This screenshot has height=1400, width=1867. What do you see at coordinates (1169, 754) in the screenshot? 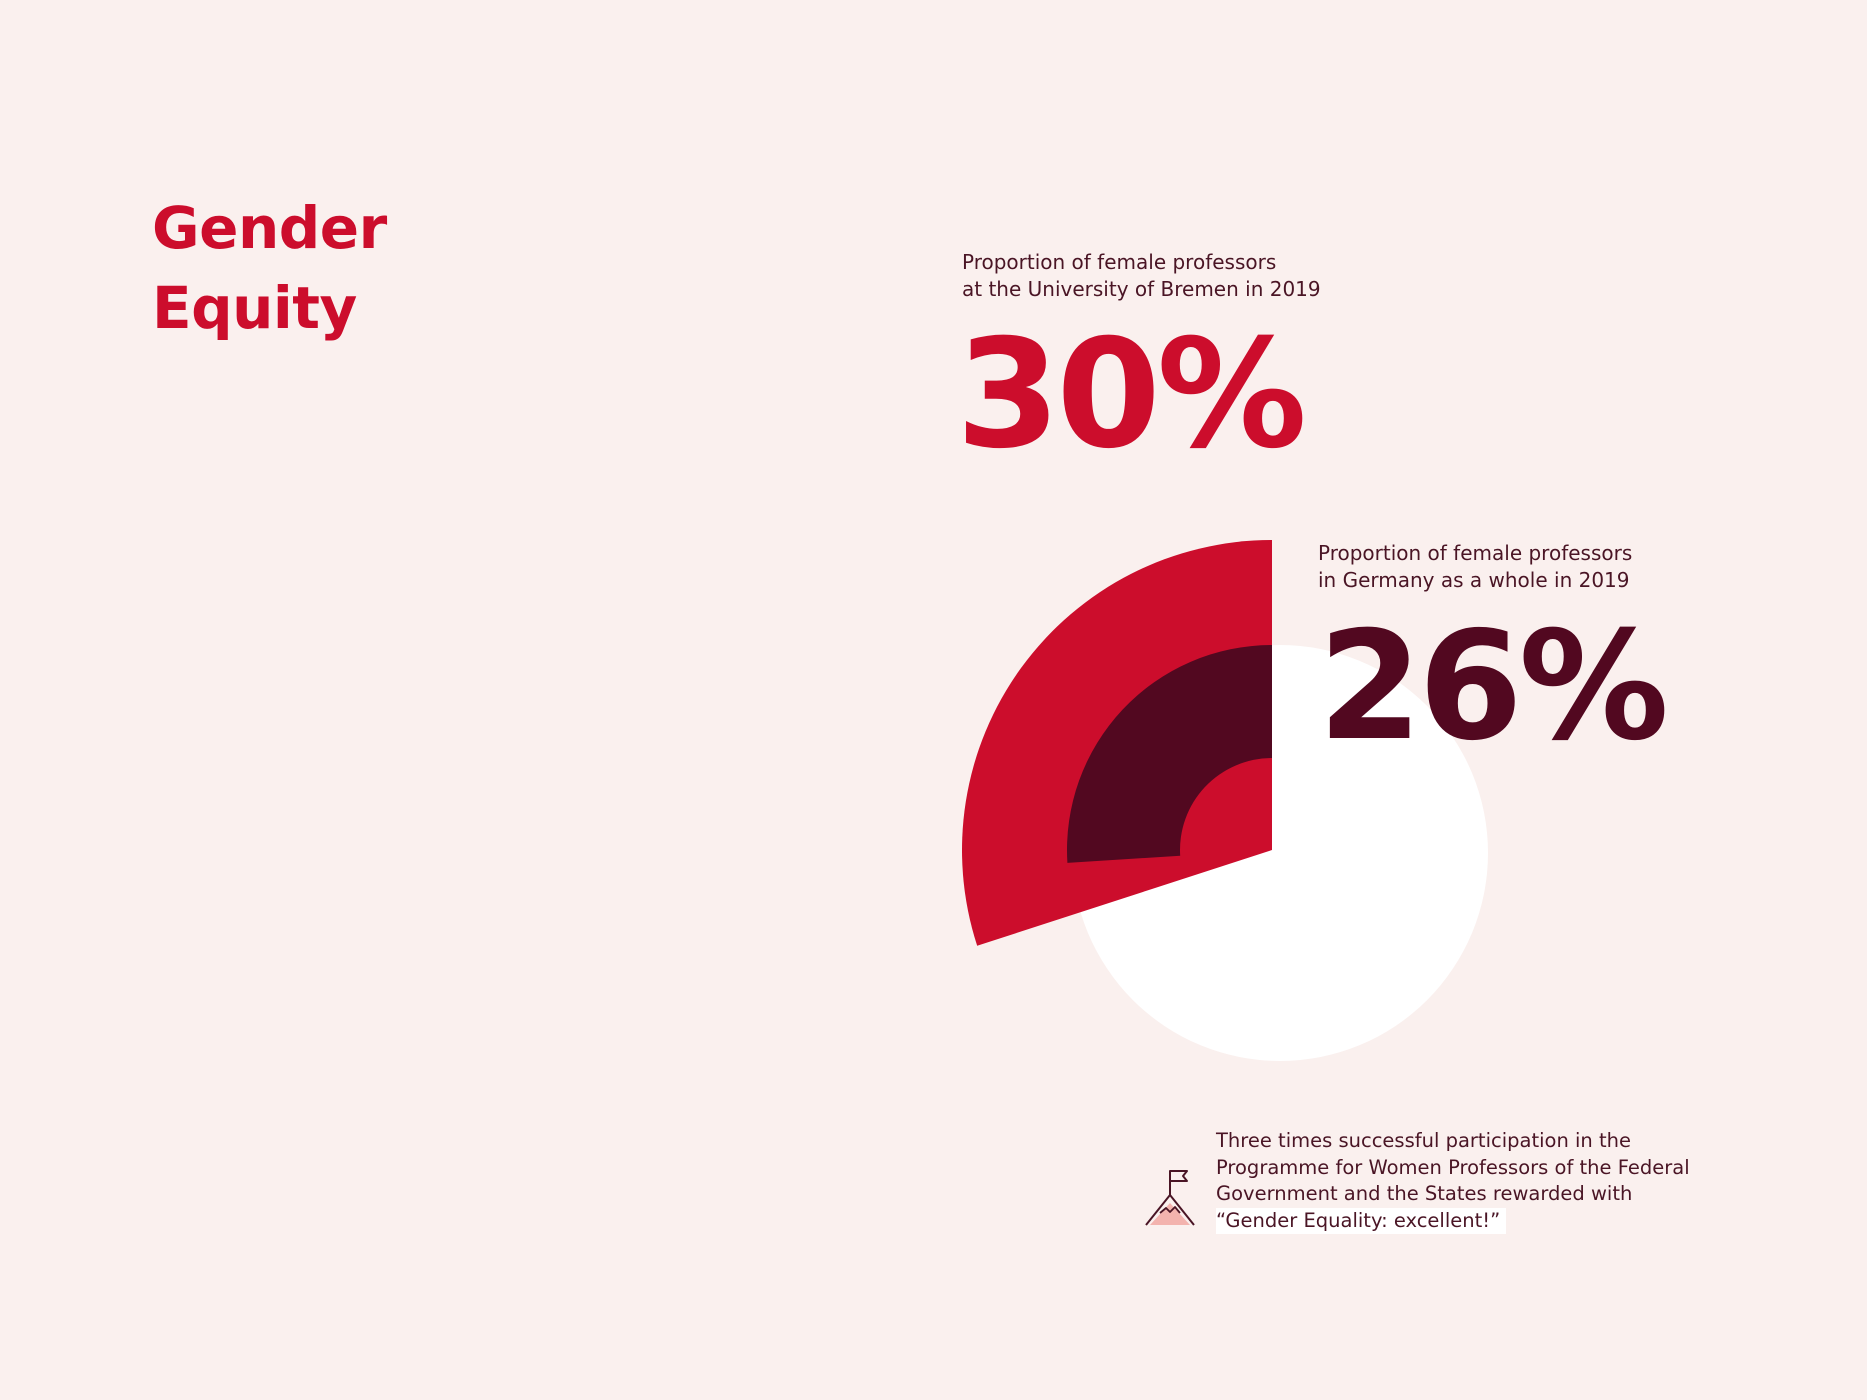
I see `germany-sector` at bounding box center [1169, 754].